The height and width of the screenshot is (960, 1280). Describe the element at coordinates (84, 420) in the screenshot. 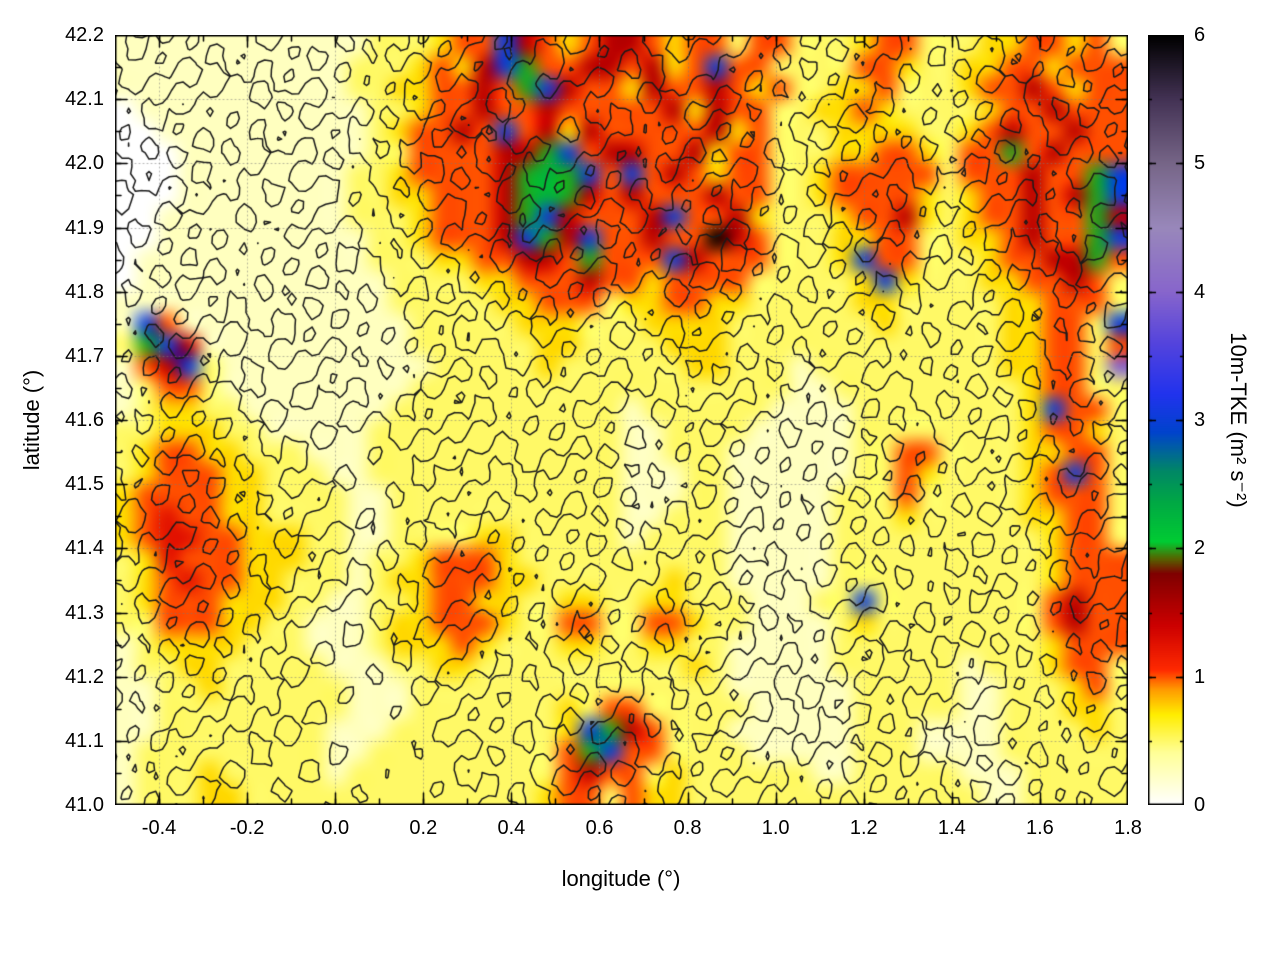

I see `y-tick-label: 41.6` at that location.